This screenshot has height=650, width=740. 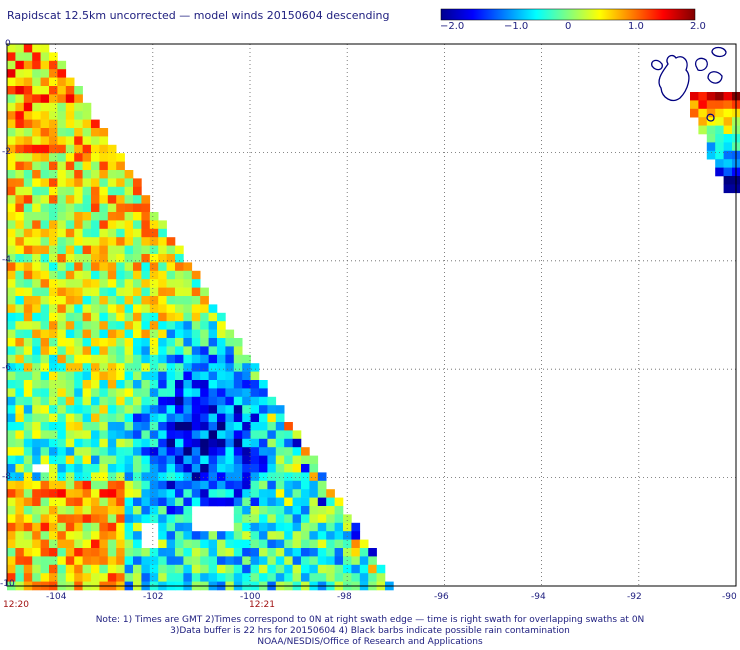 I want to click on lat-tick-0: 0, so click(x=8, y=44).